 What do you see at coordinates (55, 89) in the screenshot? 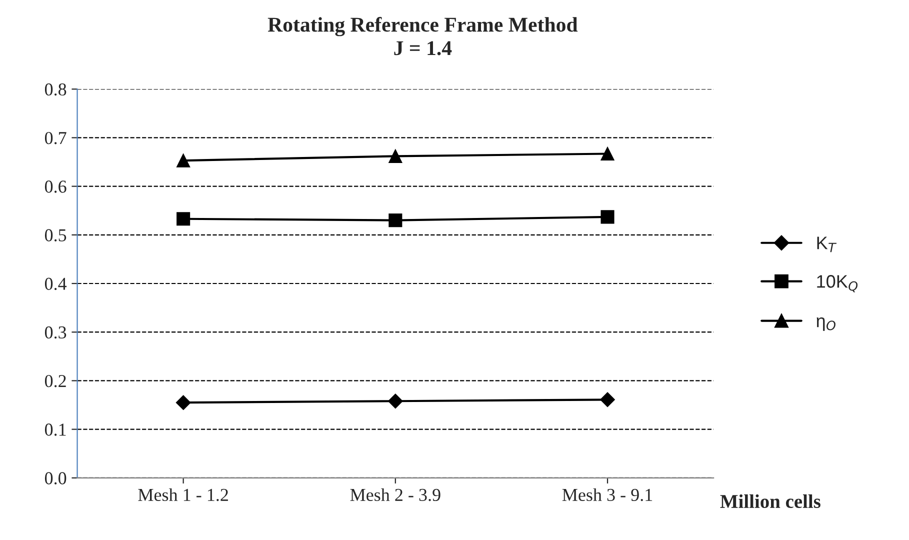
I see `y-tick-label: 0.8` at bounding box center [55, 89].